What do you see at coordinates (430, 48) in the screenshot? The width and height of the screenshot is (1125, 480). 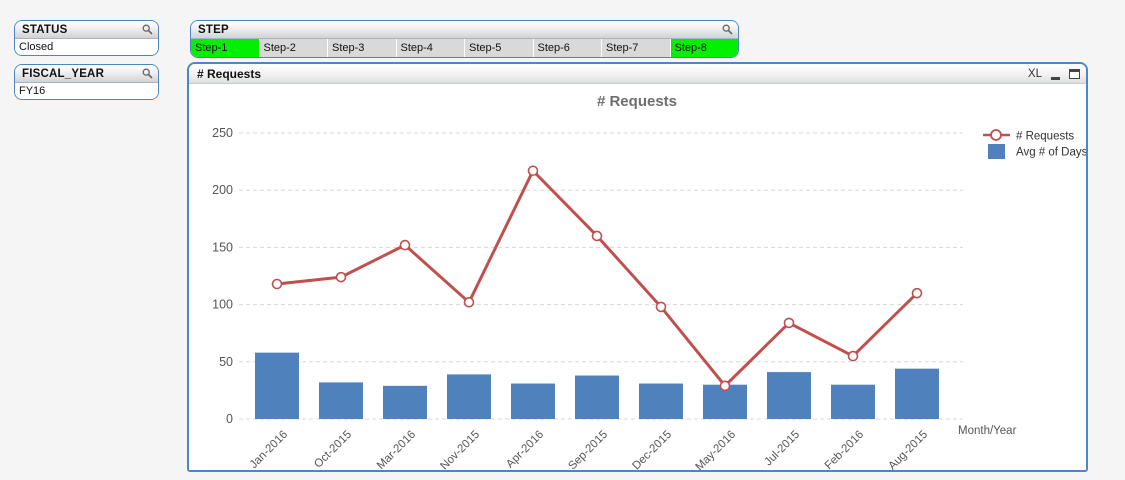 I see `step-item-step-4: Step-4` at bounding box center [430, 48].